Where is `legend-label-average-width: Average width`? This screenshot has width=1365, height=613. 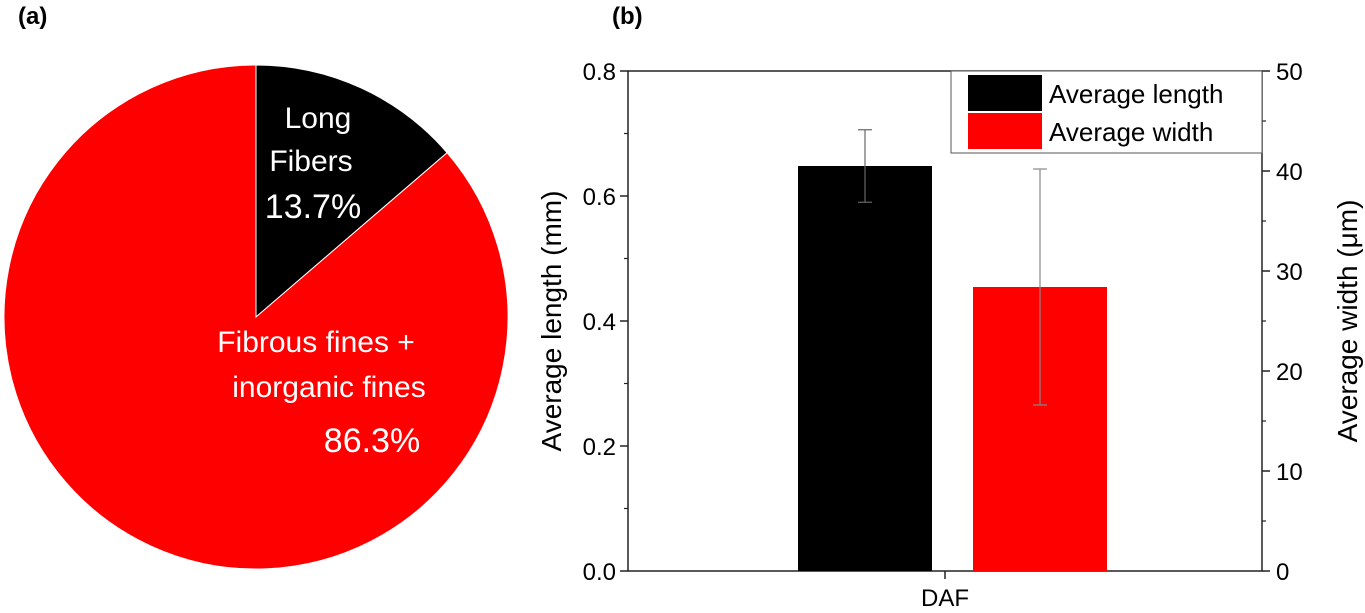 legend-label-average-width: Average width is located at coordinates (1131, 132).